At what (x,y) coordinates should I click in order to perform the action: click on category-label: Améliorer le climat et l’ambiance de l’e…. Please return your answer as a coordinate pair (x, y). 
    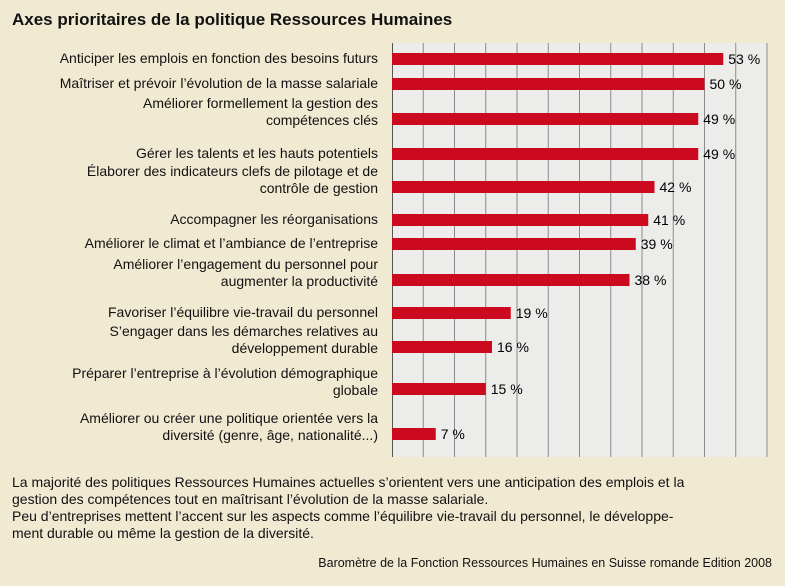
    Looking at the image, I should click on (231, 243).